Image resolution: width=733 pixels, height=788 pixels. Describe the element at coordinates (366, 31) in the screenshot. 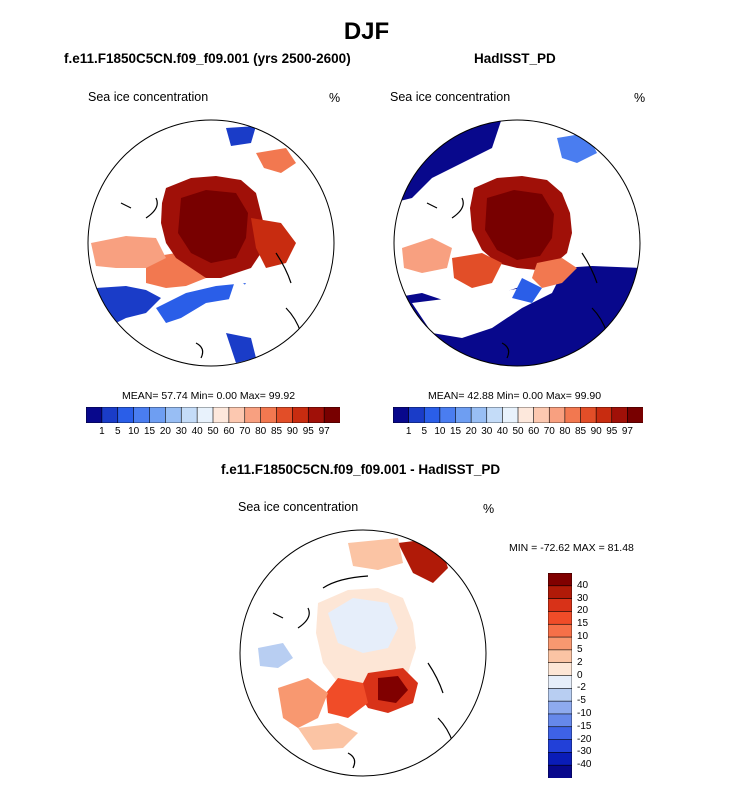

I see `figure-title: DJF` at that location.